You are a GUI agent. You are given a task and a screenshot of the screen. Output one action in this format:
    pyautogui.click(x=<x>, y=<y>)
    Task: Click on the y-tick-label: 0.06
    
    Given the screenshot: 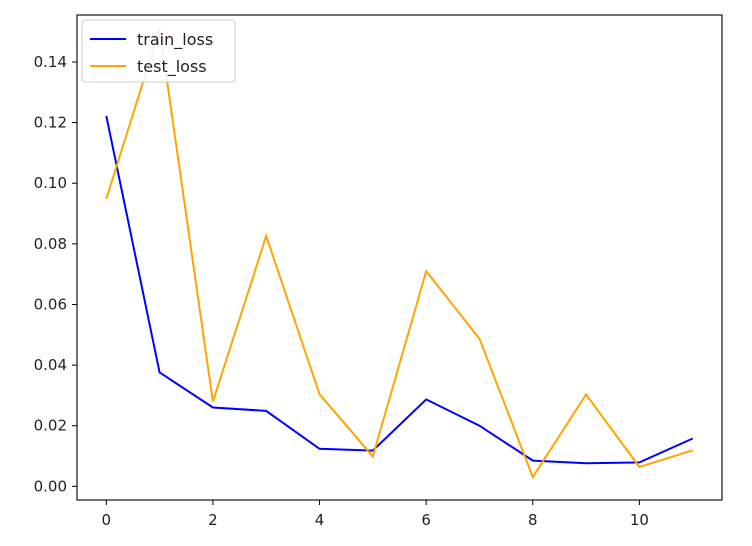 What is the action you would take?
    pyautogui.click(x=50, y=304)
    